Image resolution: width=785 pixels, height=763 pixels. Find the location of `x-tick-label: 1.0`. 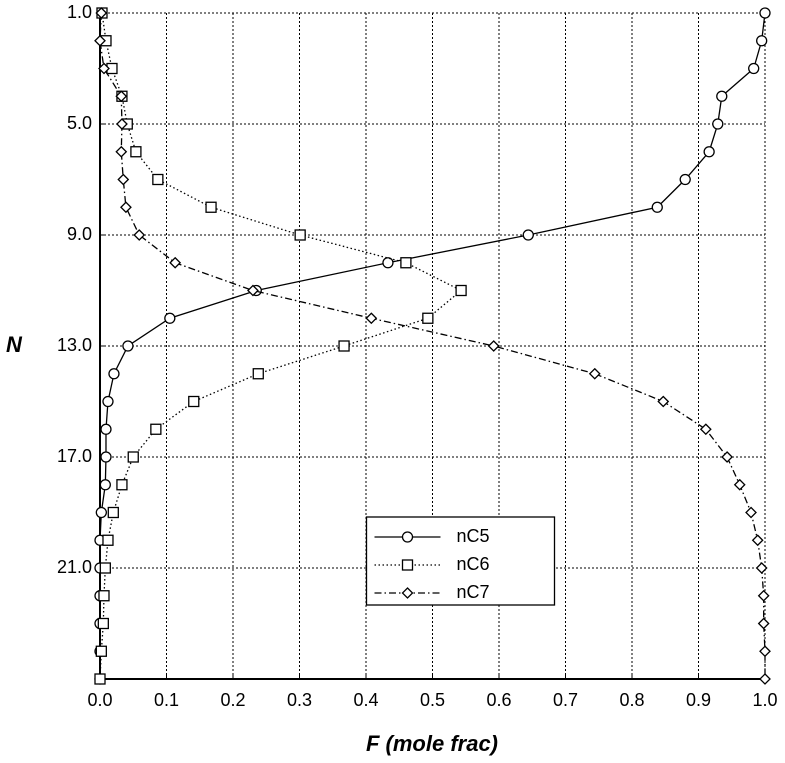

x-tick-label: 1.0 is located at coordinates (764, 700).